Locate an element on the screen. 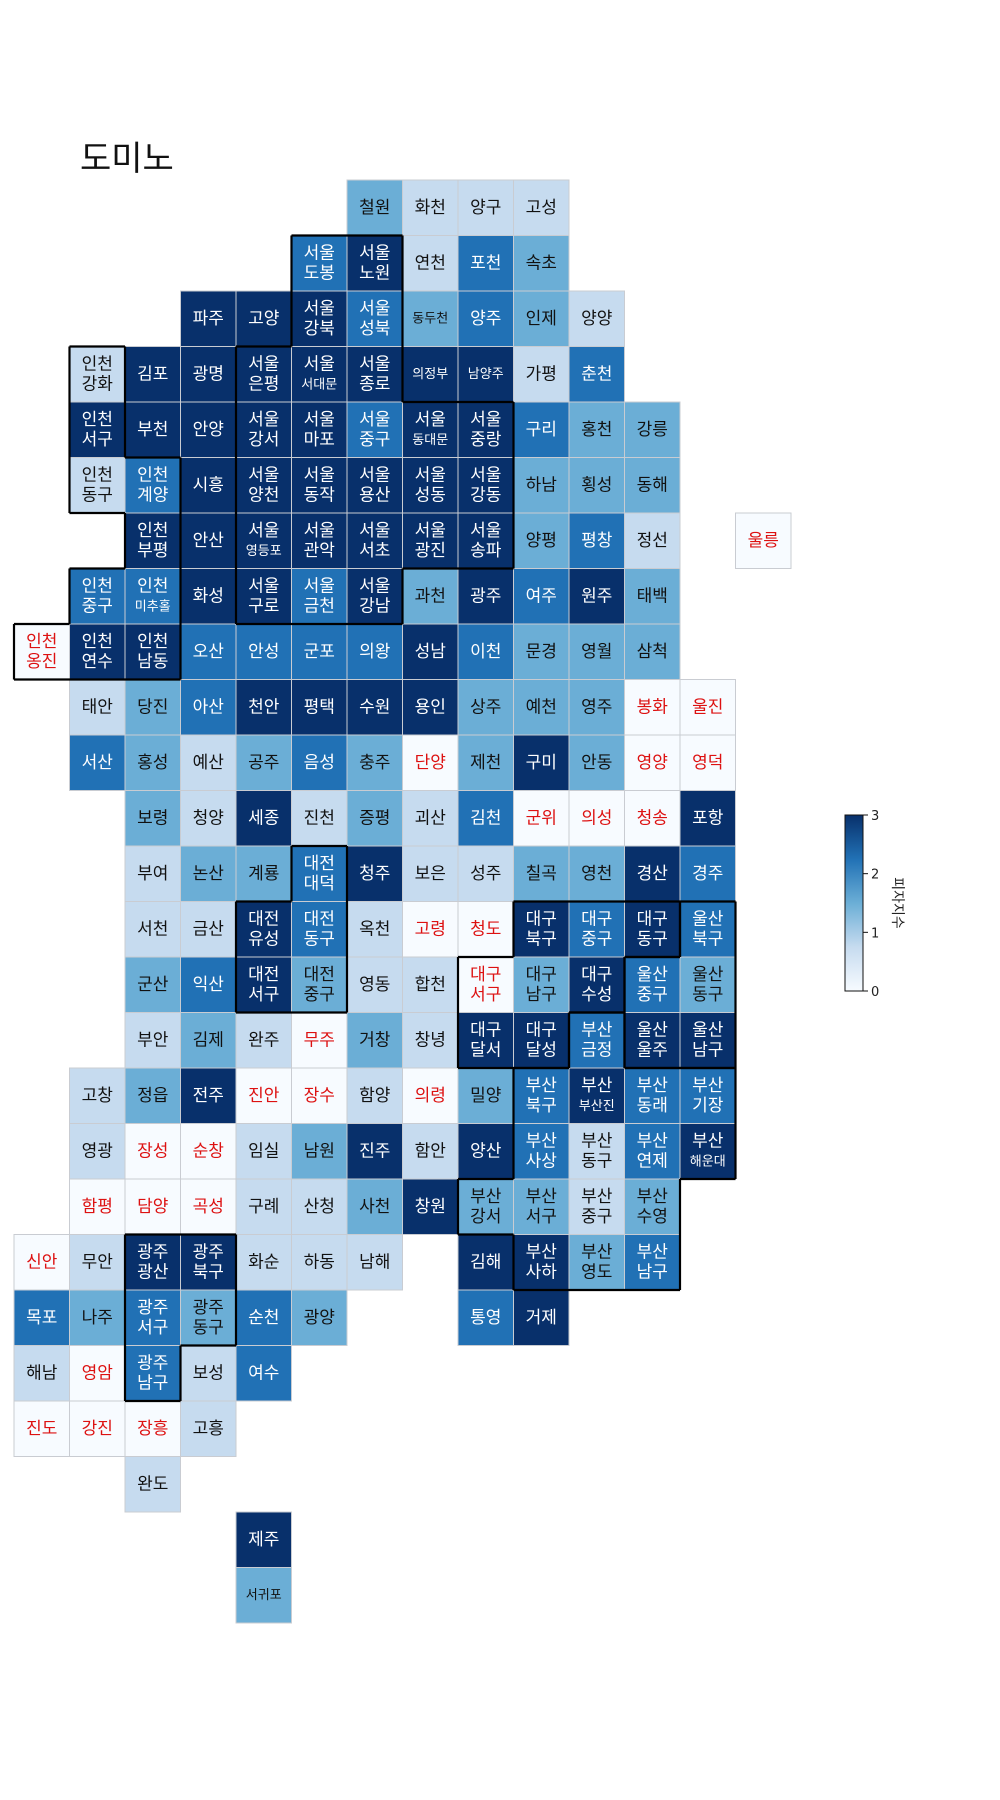 The image size is (1000, 1800). cell-label: 진주 is located at coordinates (374, 1151).